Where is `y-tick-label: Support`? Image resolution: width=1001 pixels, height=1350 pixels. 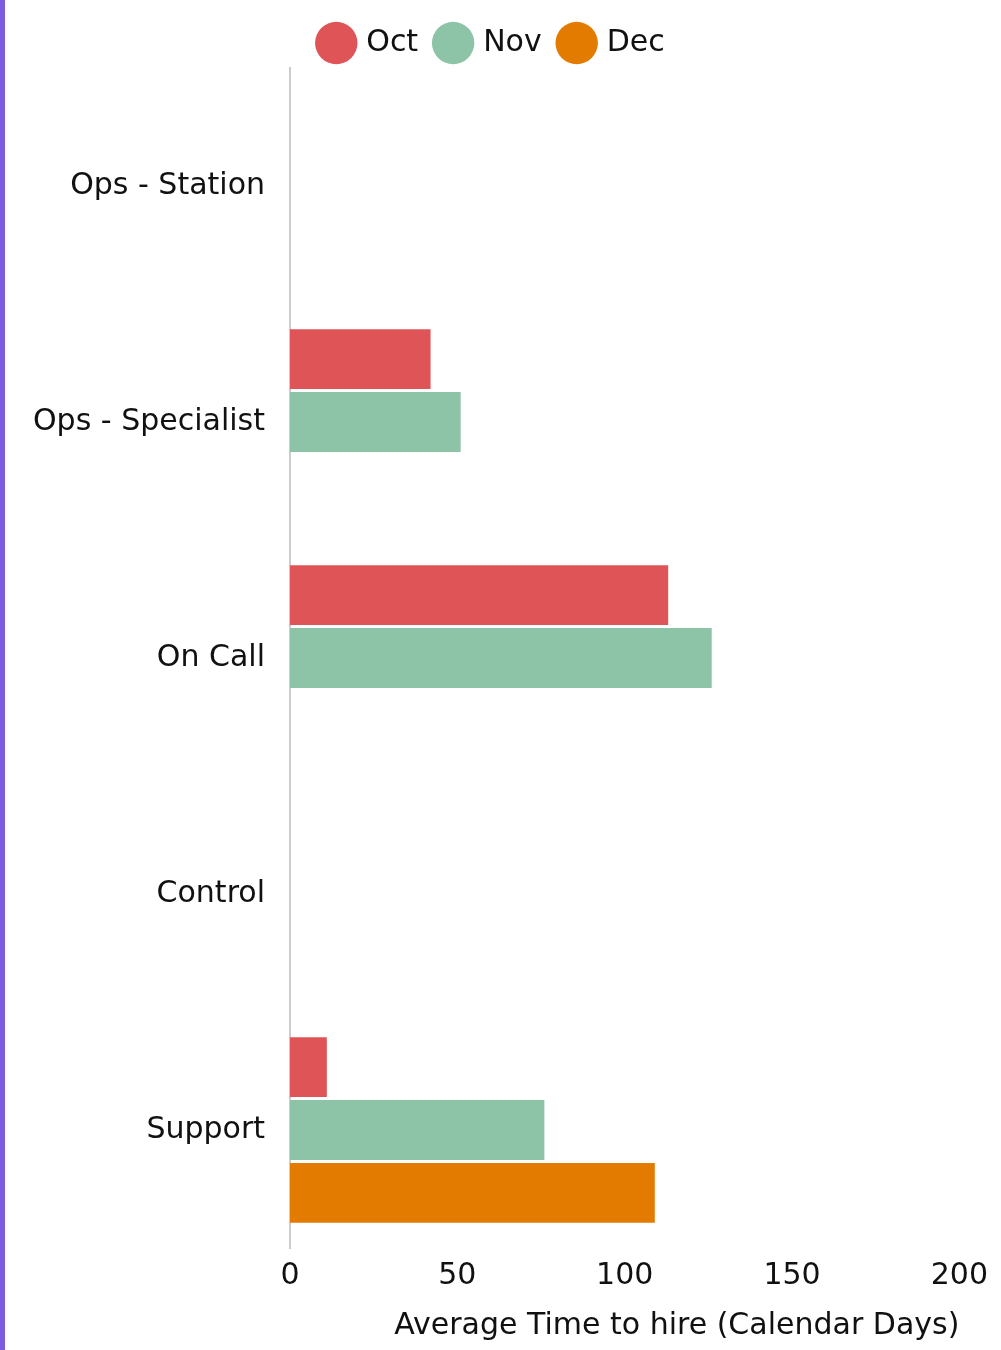 y-tick-label: Support is located at coordinates (206, 1127).